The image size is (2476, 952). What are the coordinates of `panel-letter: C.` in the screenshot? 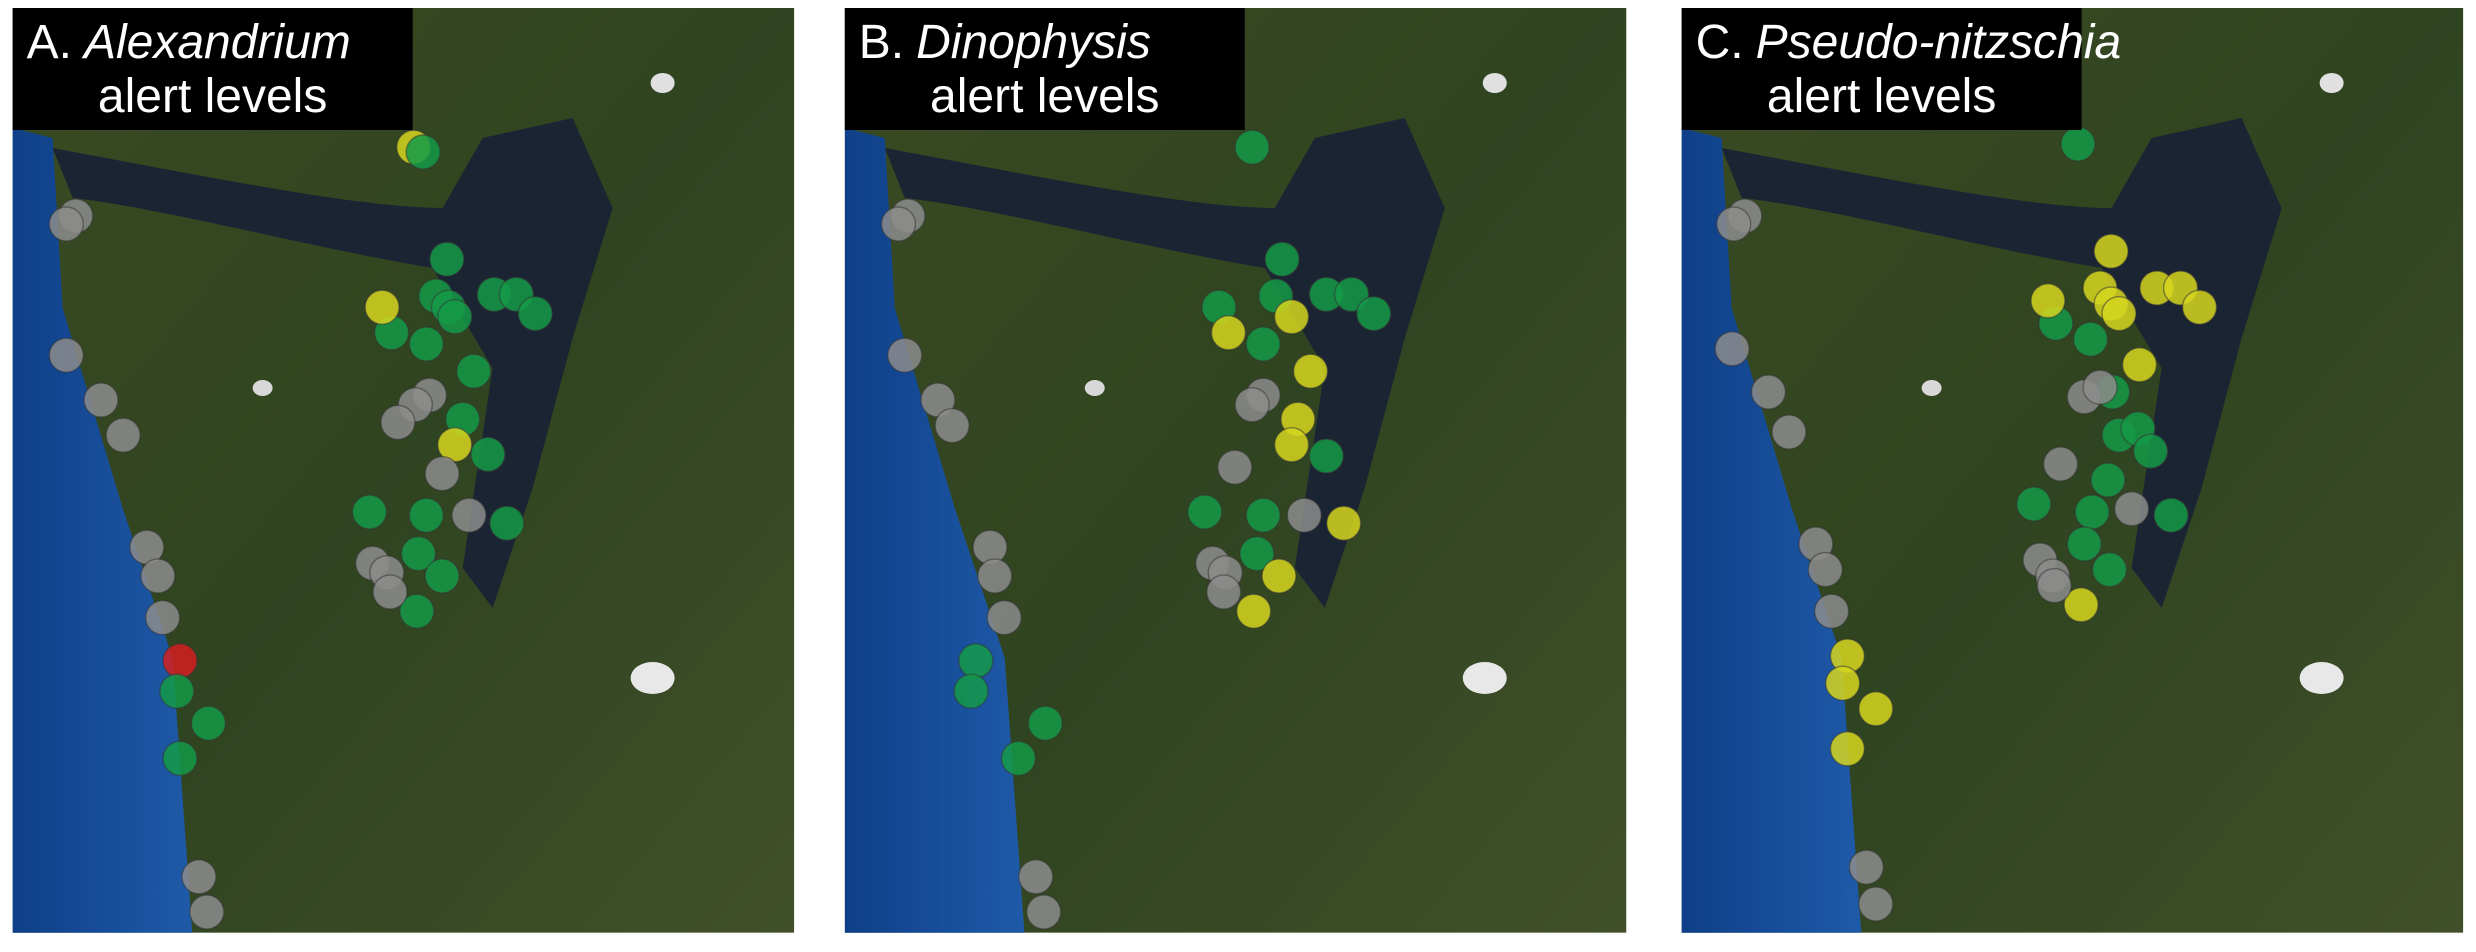 It's located at (1720, 42).